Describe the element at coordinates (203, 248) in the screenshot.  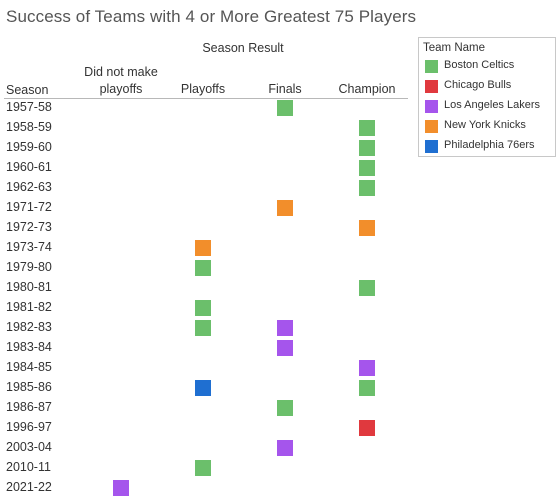
I see `mark-1973-74-playoffs` at that location.